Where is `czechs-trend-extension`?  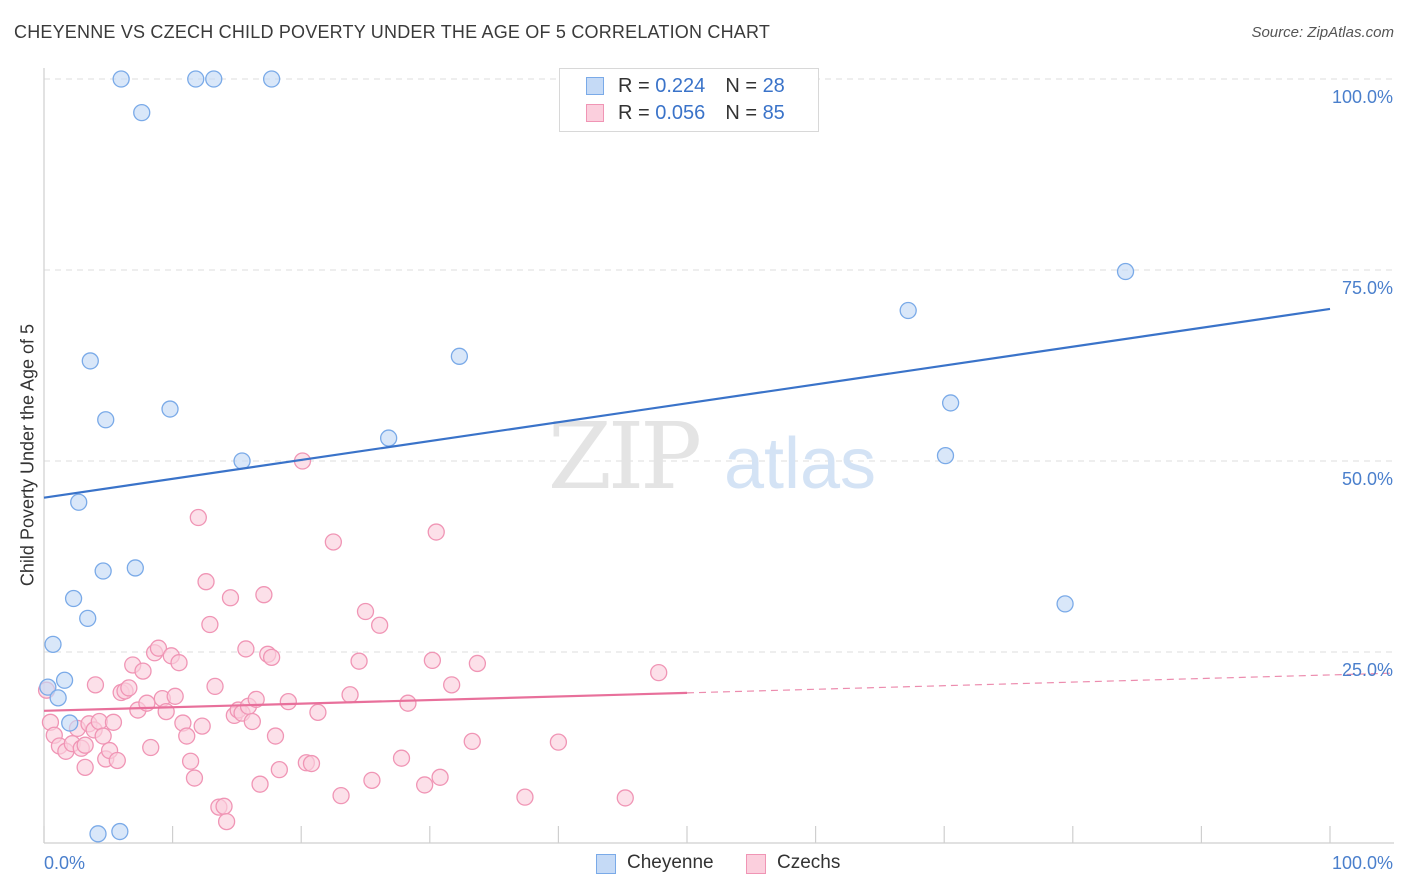
czechs-trend-extension is located at coordinates (1038, 683).